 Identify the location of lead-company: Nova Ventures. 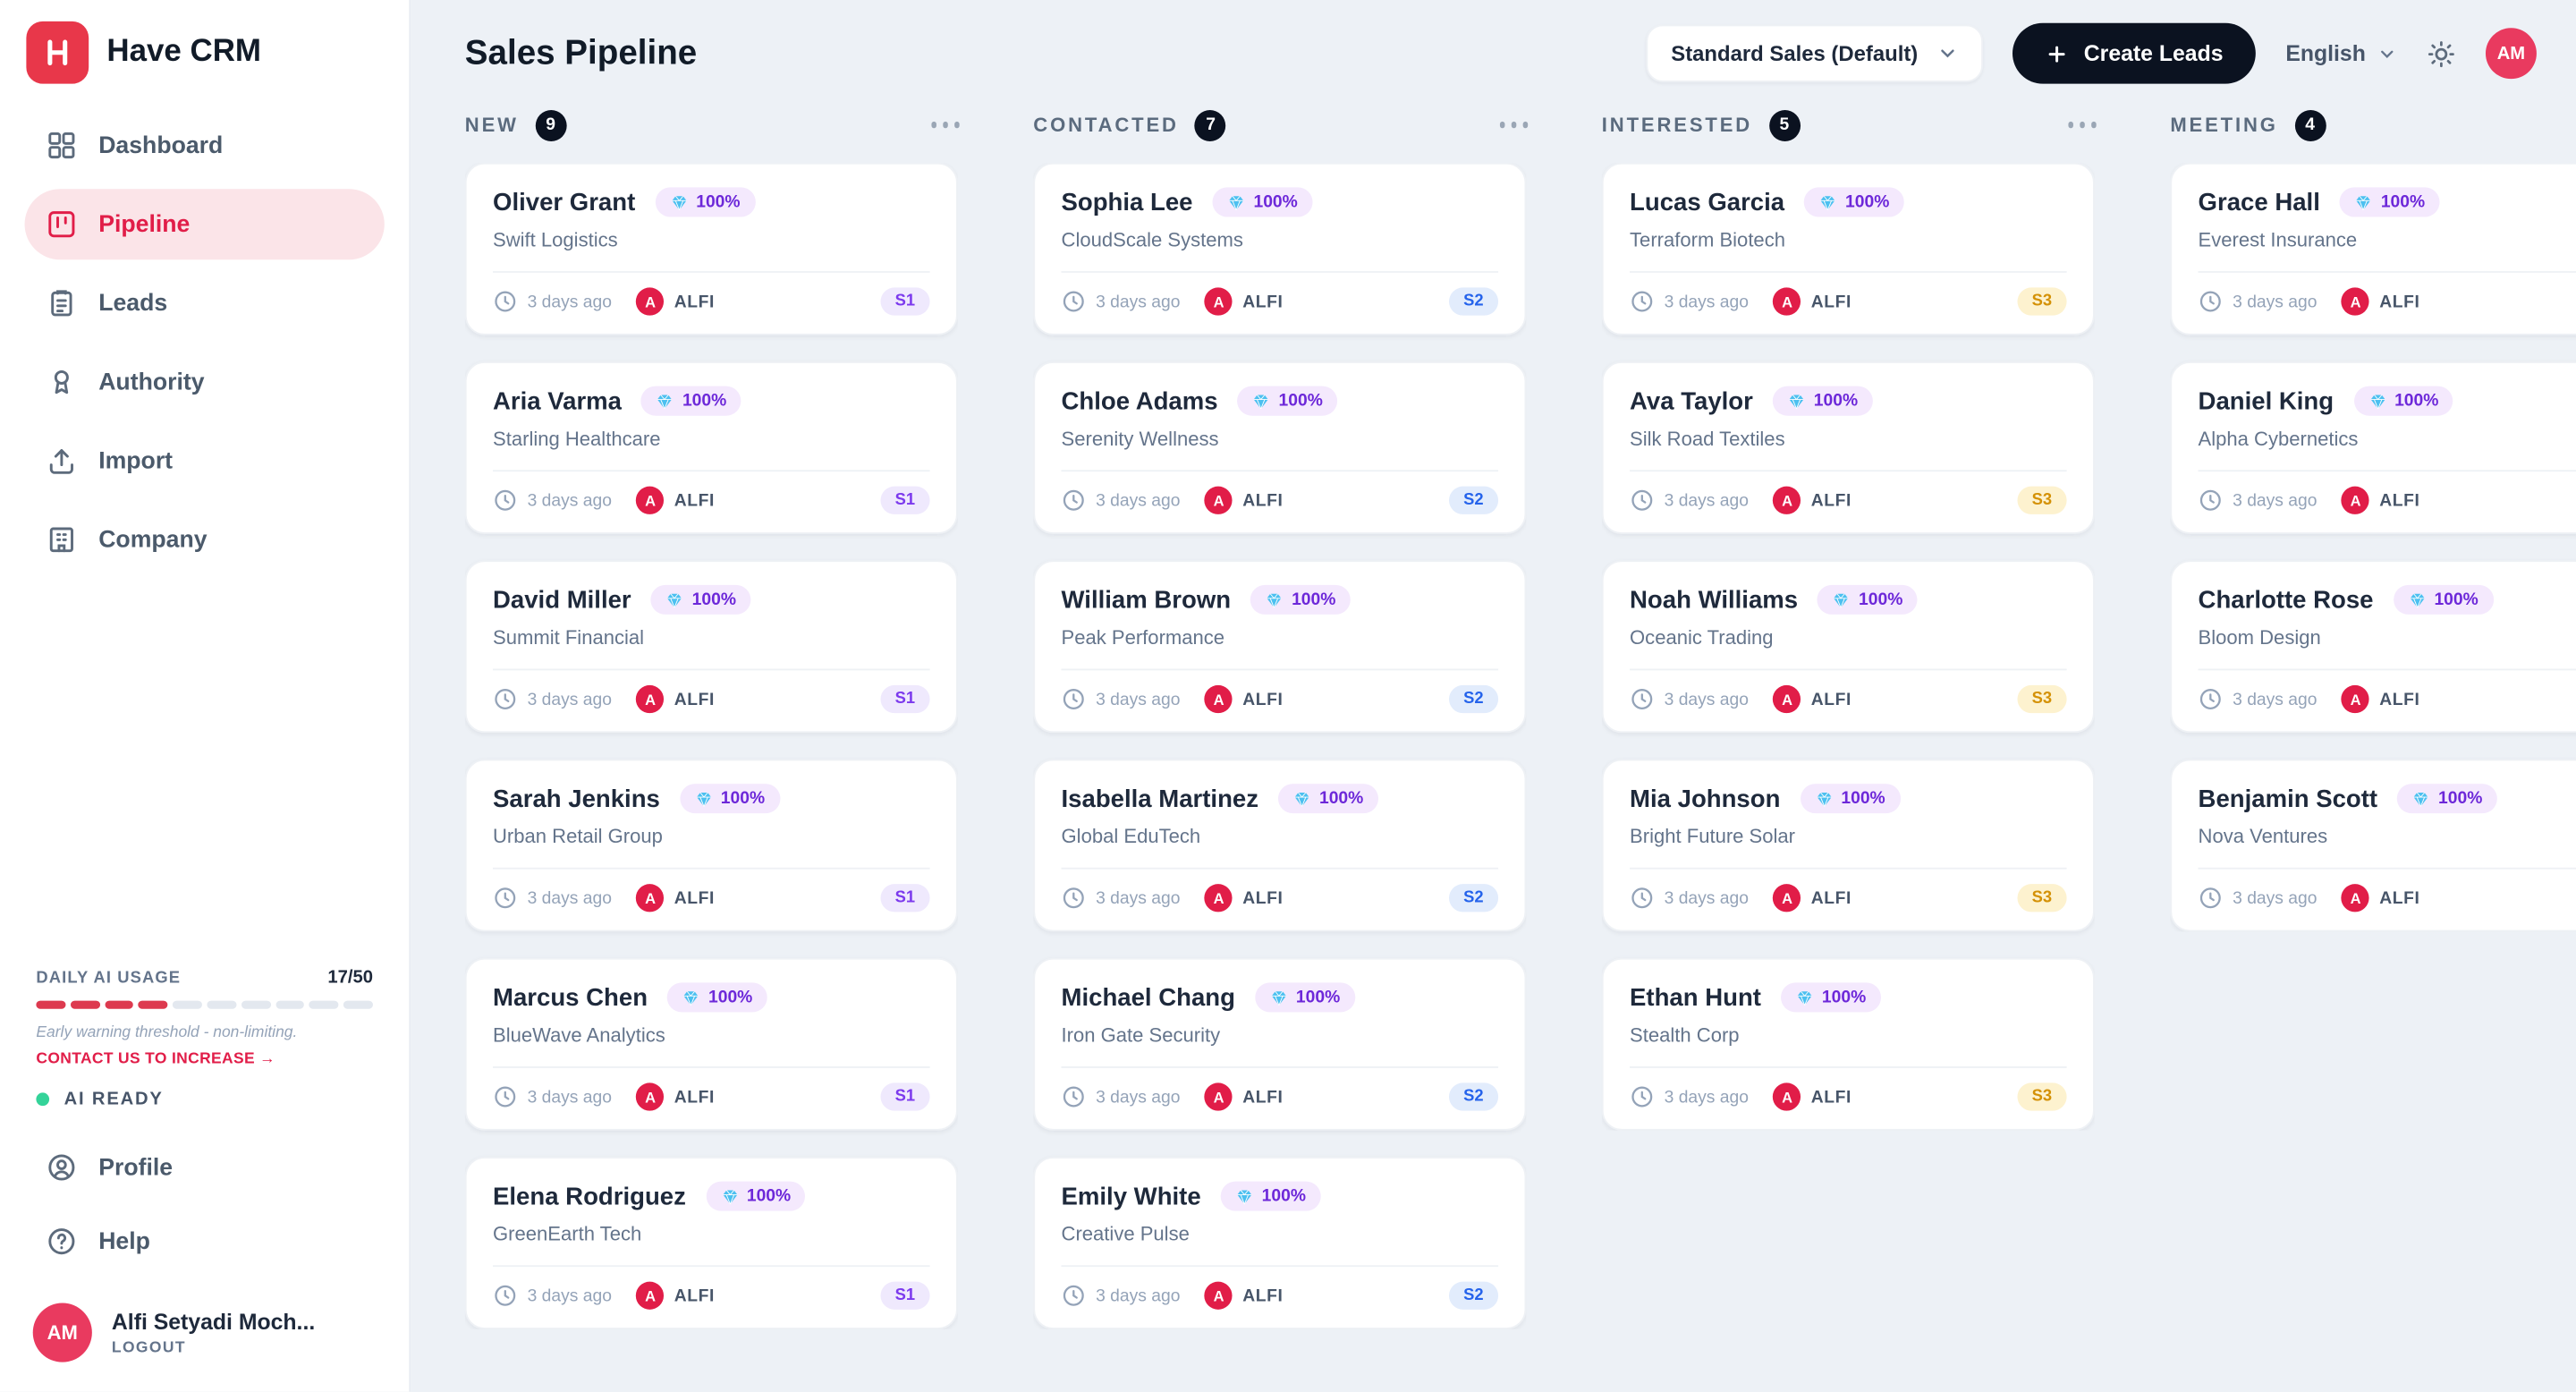
(2263, 836).